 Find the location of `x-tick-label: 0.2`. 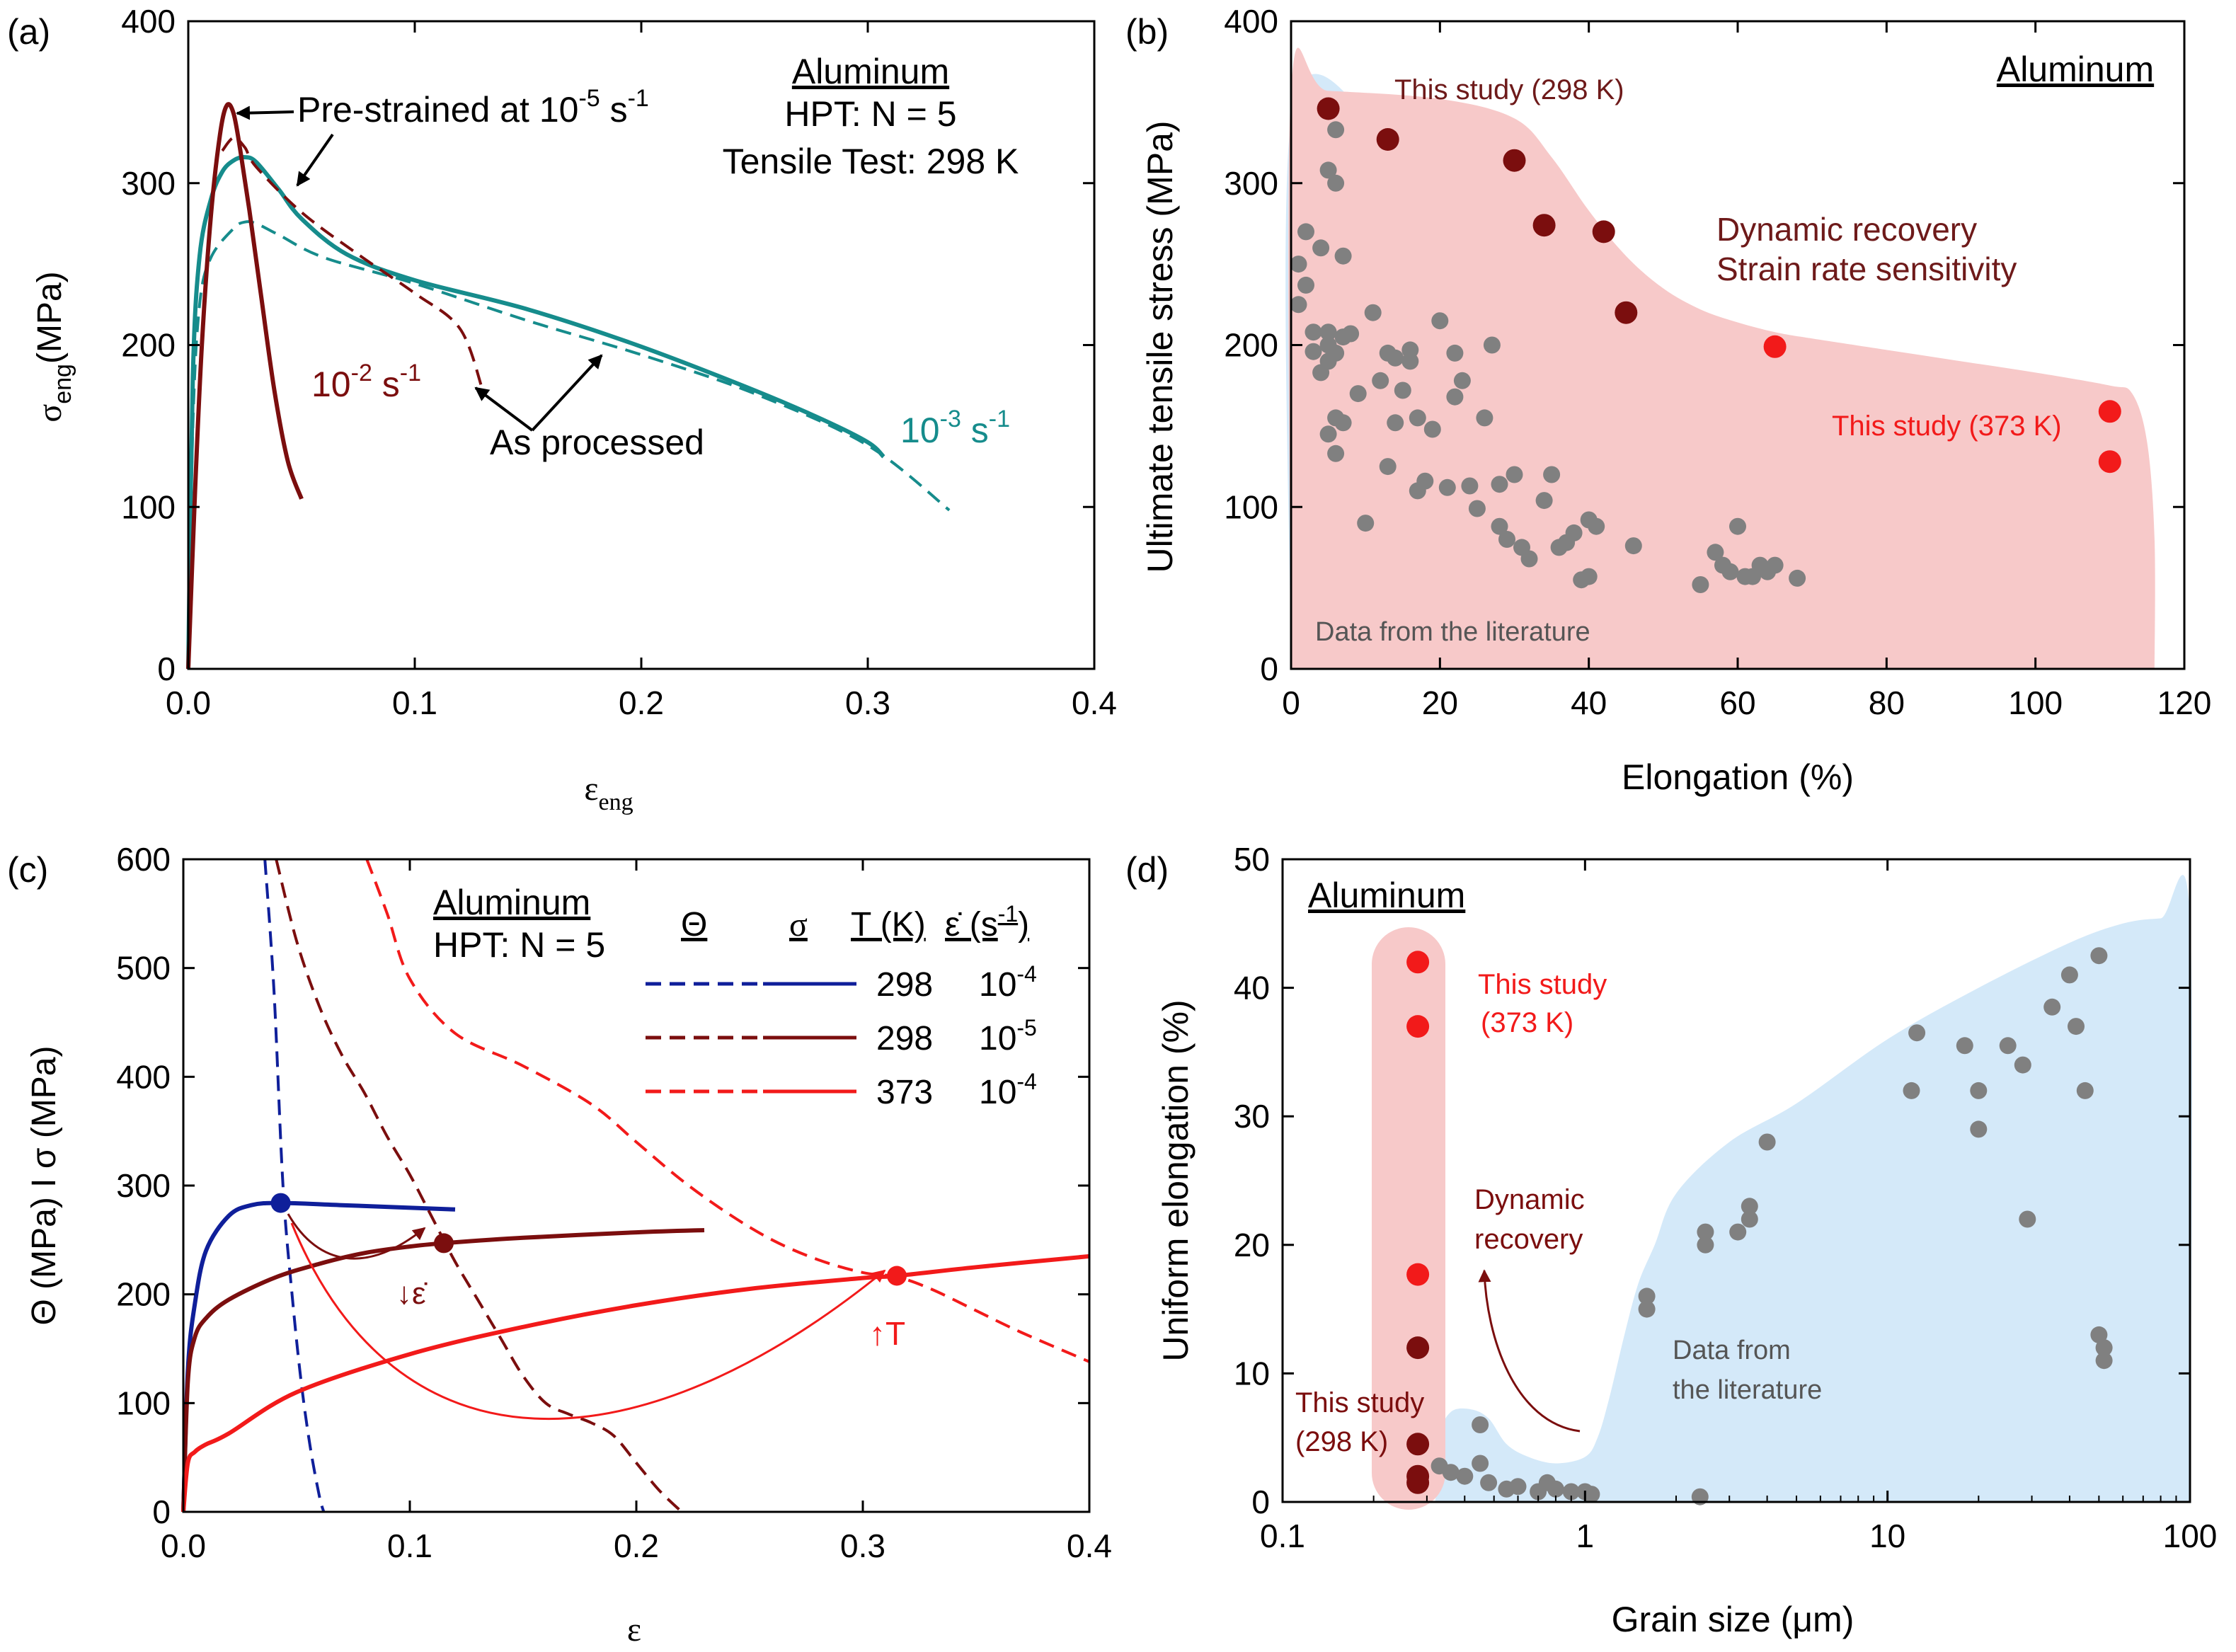

x-tick-label: 0.2 is located at coordinates (641, 702).